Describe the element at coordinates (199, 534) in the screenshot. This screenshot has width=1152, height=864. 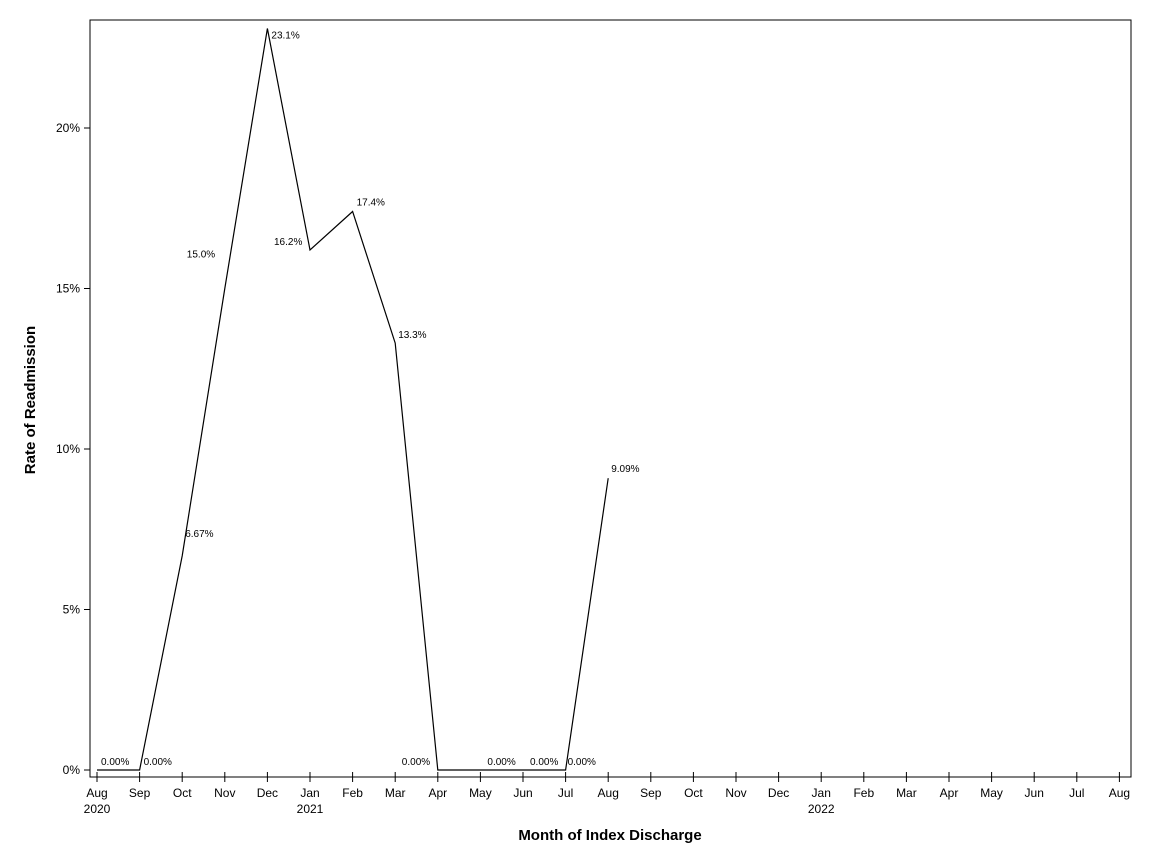
I see `data-label: 6.67%` at that location.